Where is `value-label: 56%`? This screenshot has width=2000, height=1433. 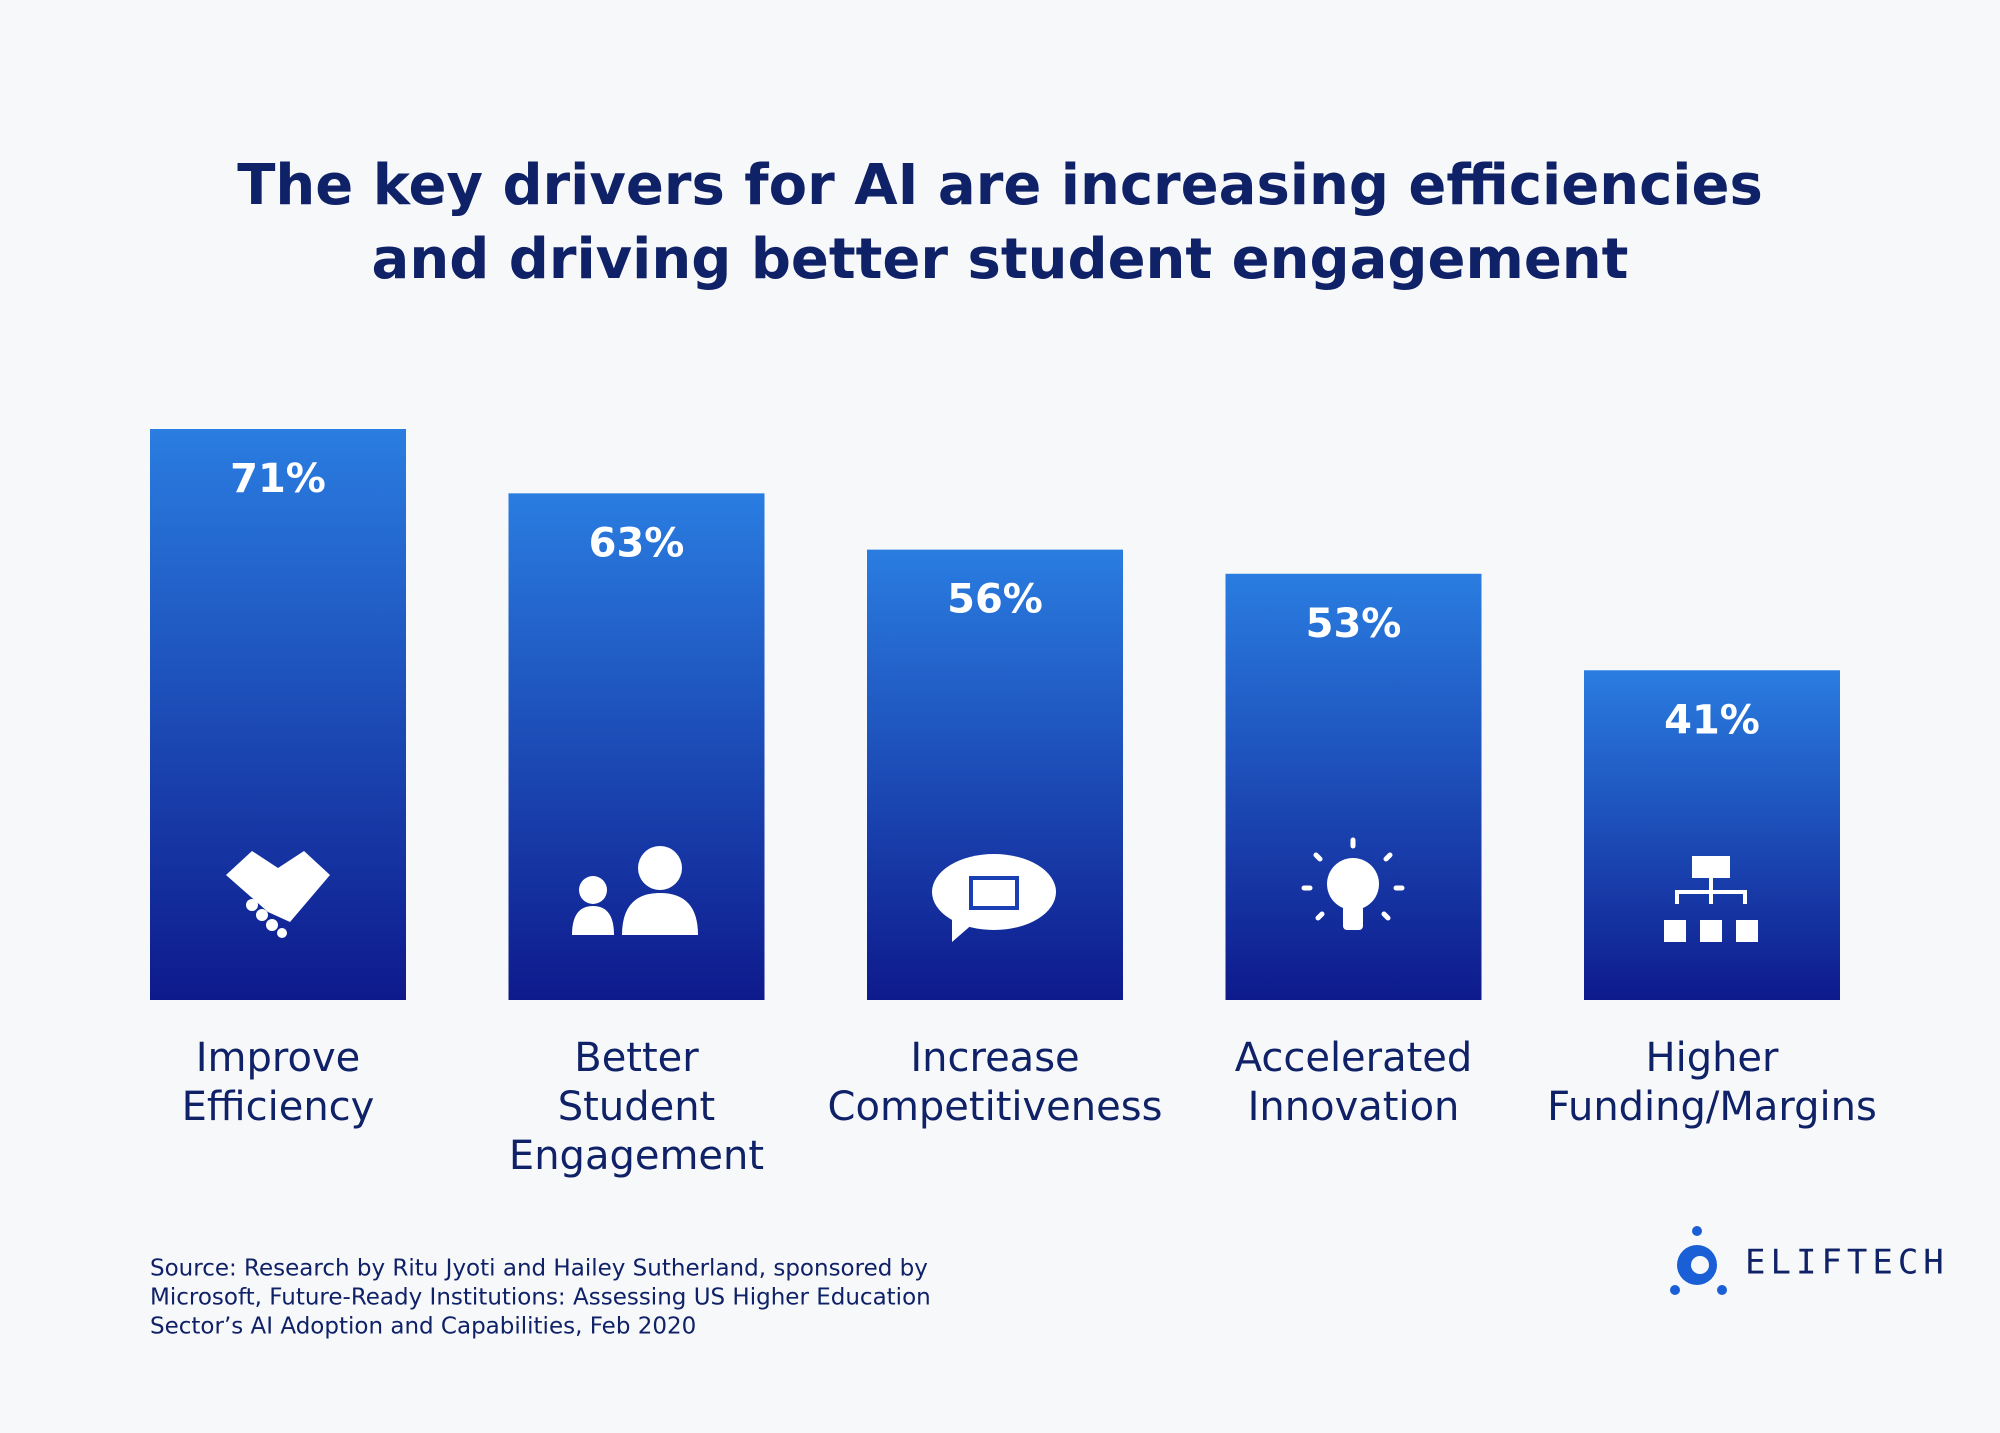 value-label: 56% is located at coordinates (995, 600).